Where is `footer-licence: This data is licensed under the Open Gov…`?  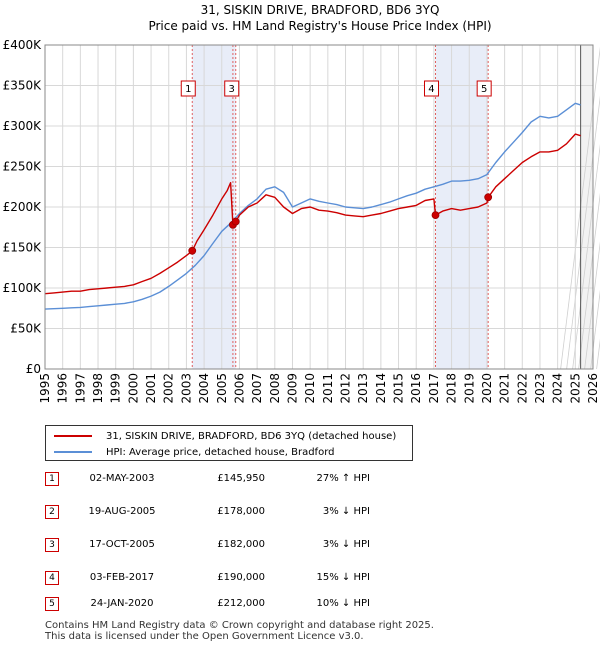
footer-licence: This data is licensed under the Open Gov… is located at coordinates (204, 636).